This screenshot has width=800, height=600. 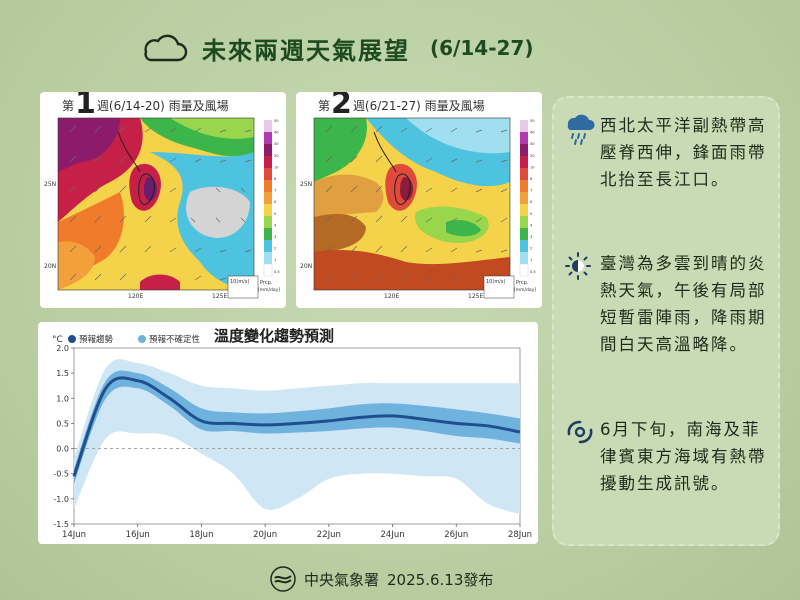 I want to click on trend-line, so click(x=296, y=426).